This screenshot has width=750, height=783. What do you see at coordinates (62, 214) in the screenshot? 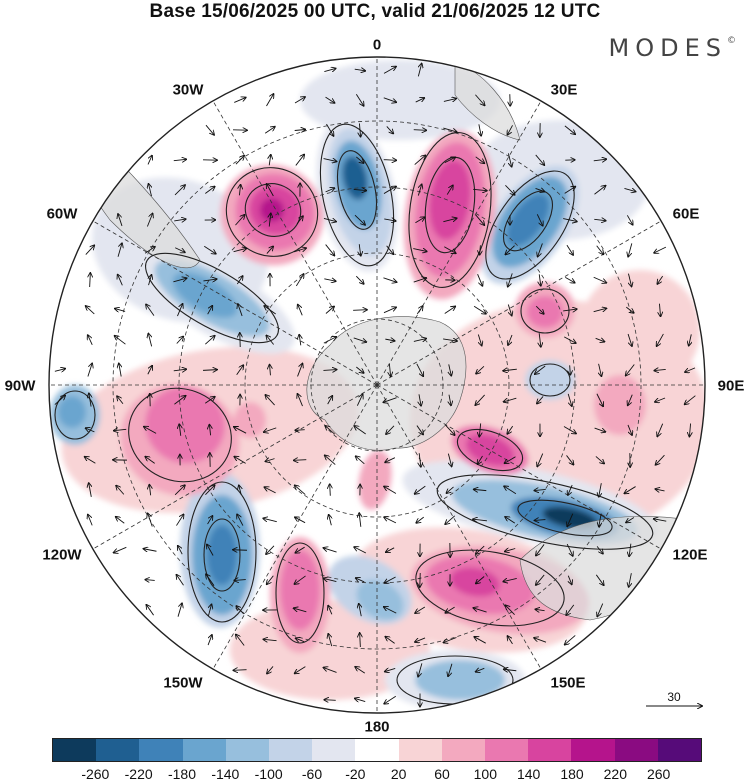
I see `lon-label-60w: 60W` at bounding box center [62, 214].